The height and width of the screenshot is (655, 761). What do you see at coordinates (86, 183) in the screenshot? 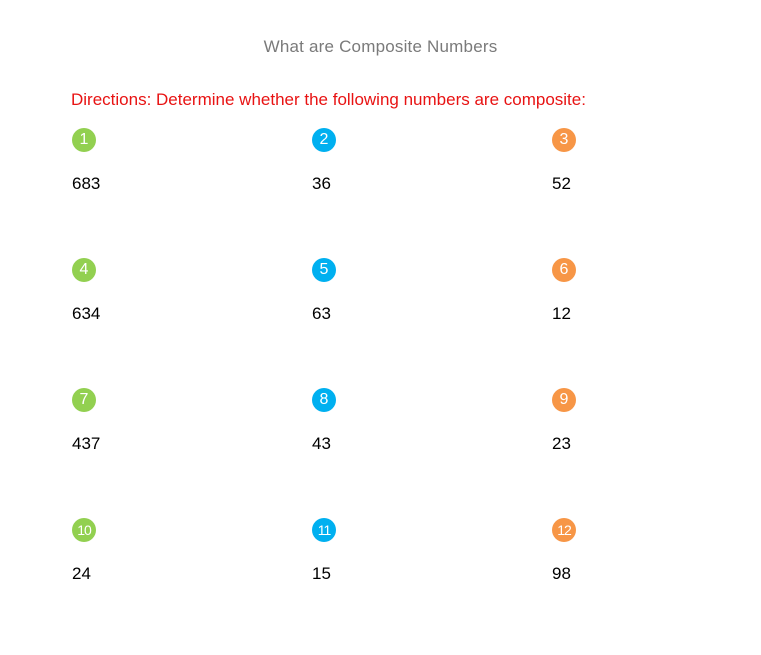
I see `problem-value: 683` at bounding box center [86, 183].